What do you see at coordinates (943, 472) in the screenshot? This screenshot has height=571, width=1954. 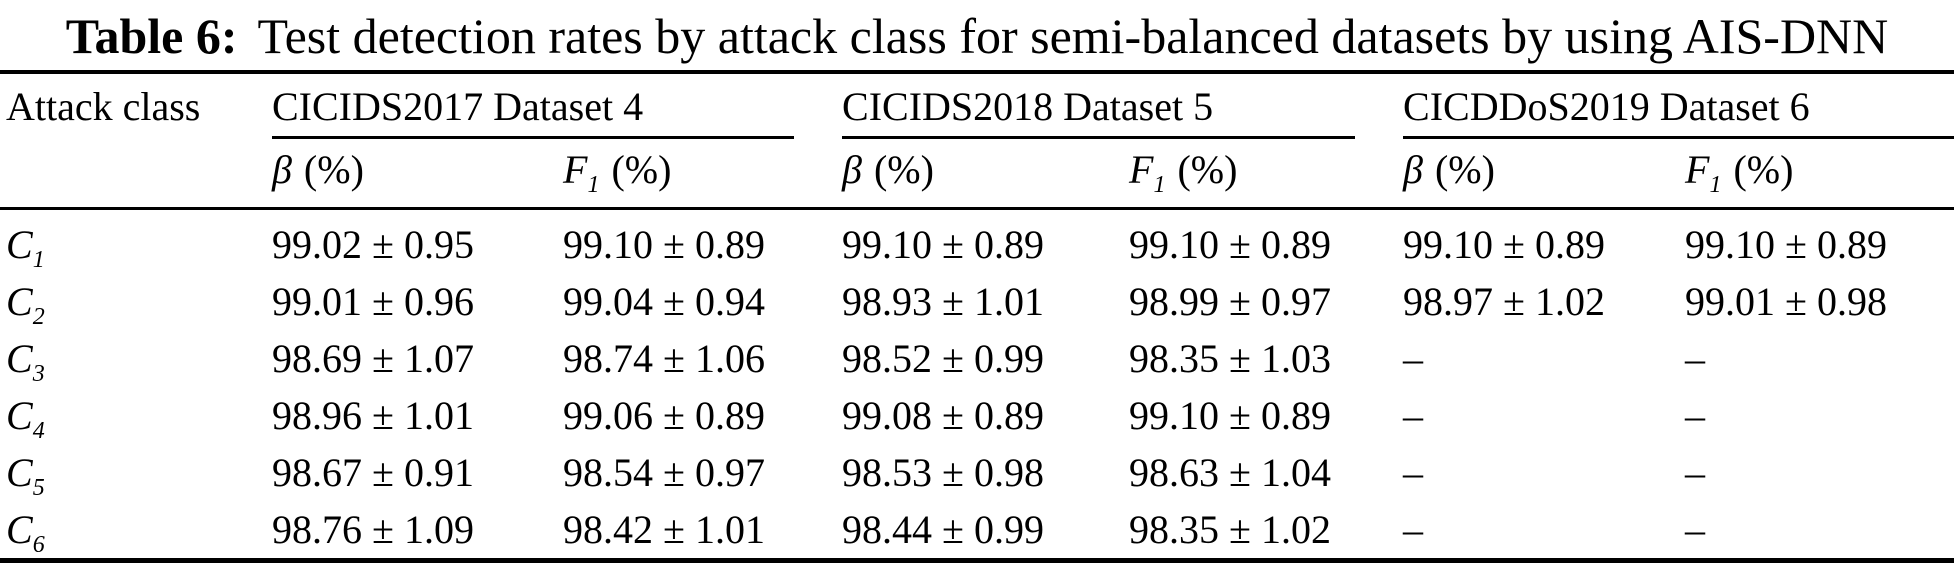 I see `cell-d5-beta: 98.53 ± 0.98` at bounding box center [943, 472].